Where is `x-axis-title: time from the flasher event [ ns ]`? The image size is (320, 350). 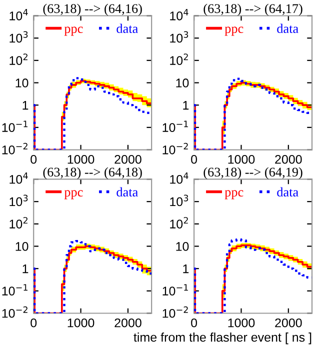 x-axis-title: time from the flasher event [ ns ] is located at coordinates (223, 338).